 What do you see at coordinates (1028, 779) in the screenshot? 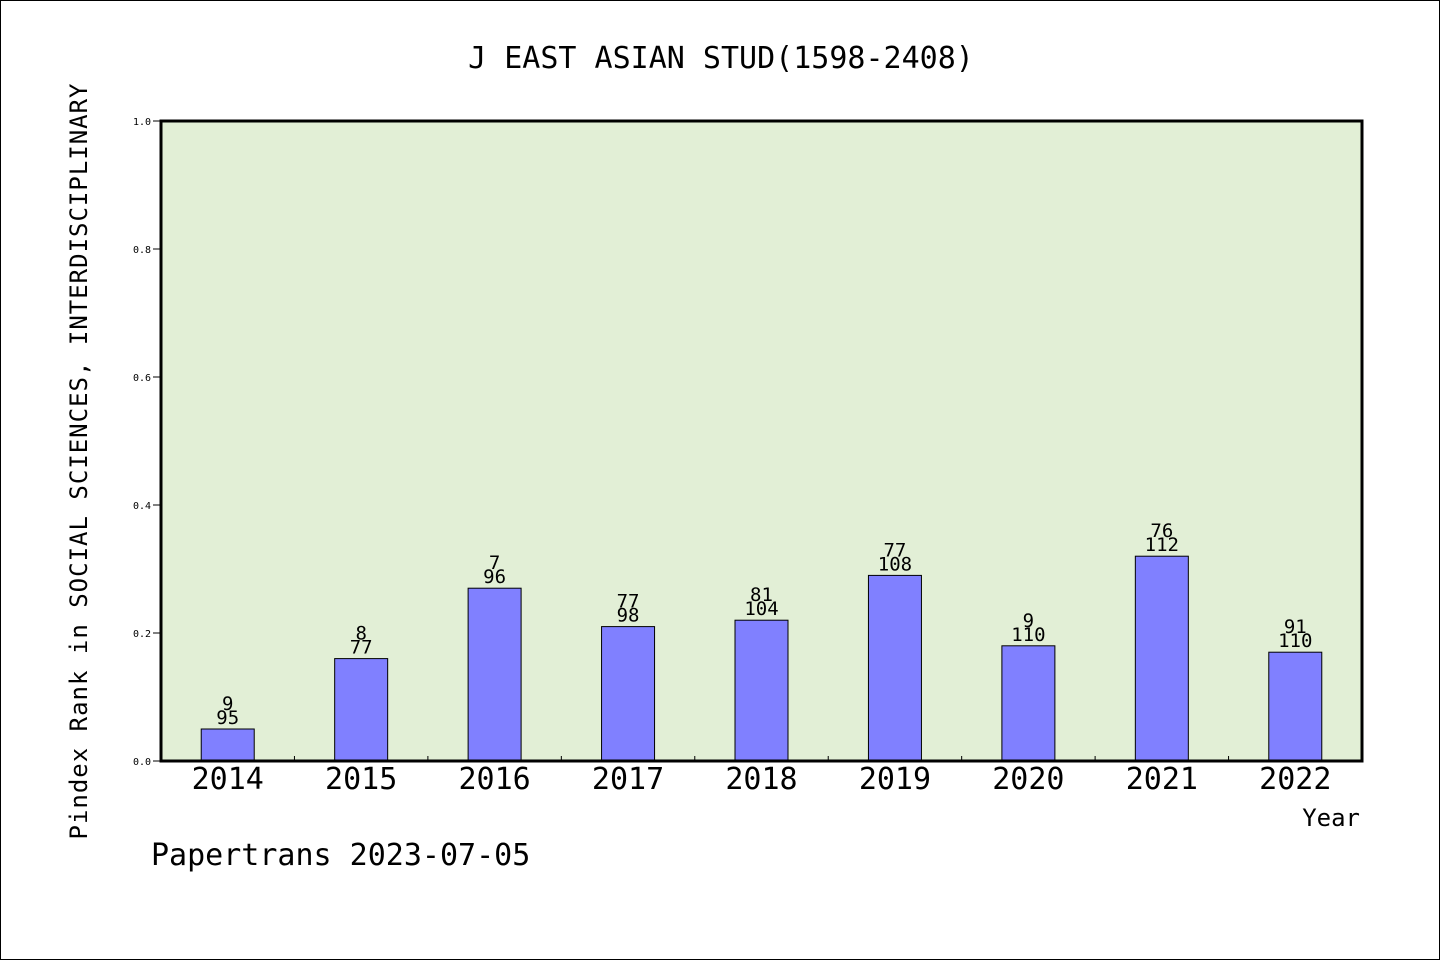
I see `x-tick-label: 2020` at bounding box center [1028, 779].